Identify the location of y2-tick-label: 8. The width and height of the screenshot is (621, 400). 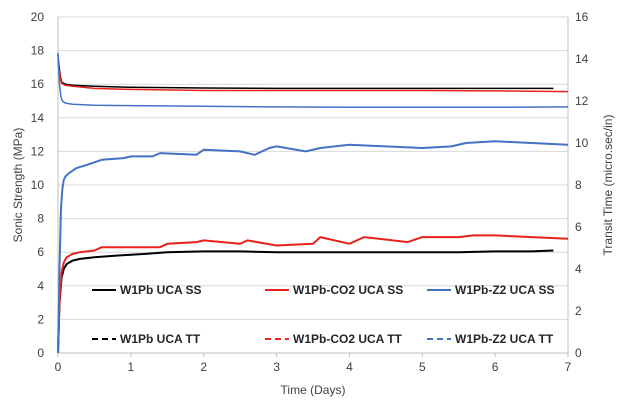
(578, 185).